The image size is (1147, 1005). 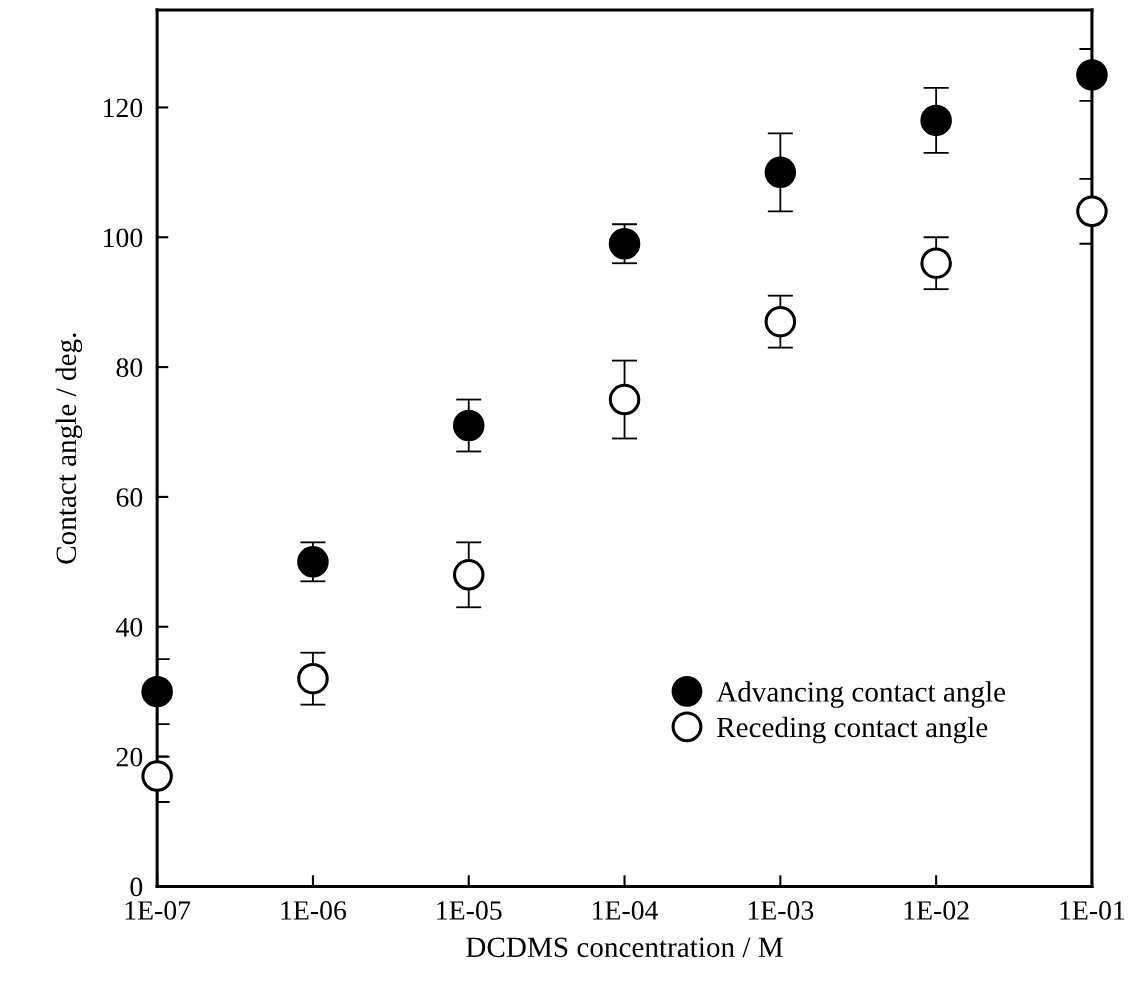 What do you see at coordinates (123, 238) in the screenshot?
I see `y-tick-label: 100` at bounding box center [123, 238].